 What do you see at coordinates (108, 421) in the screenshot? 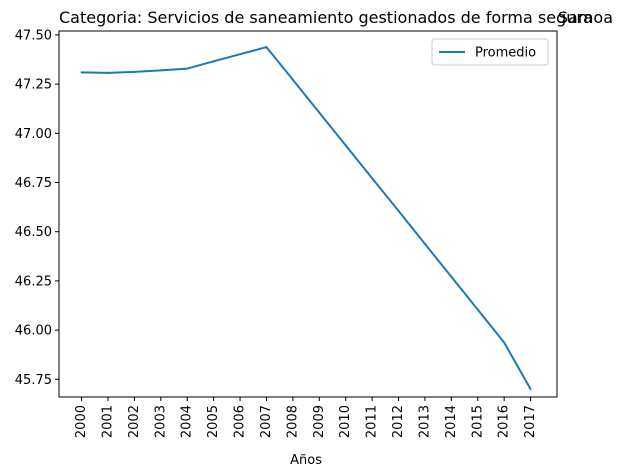
I see `x-tick-label: 2001` at bounding box center [108, 421].